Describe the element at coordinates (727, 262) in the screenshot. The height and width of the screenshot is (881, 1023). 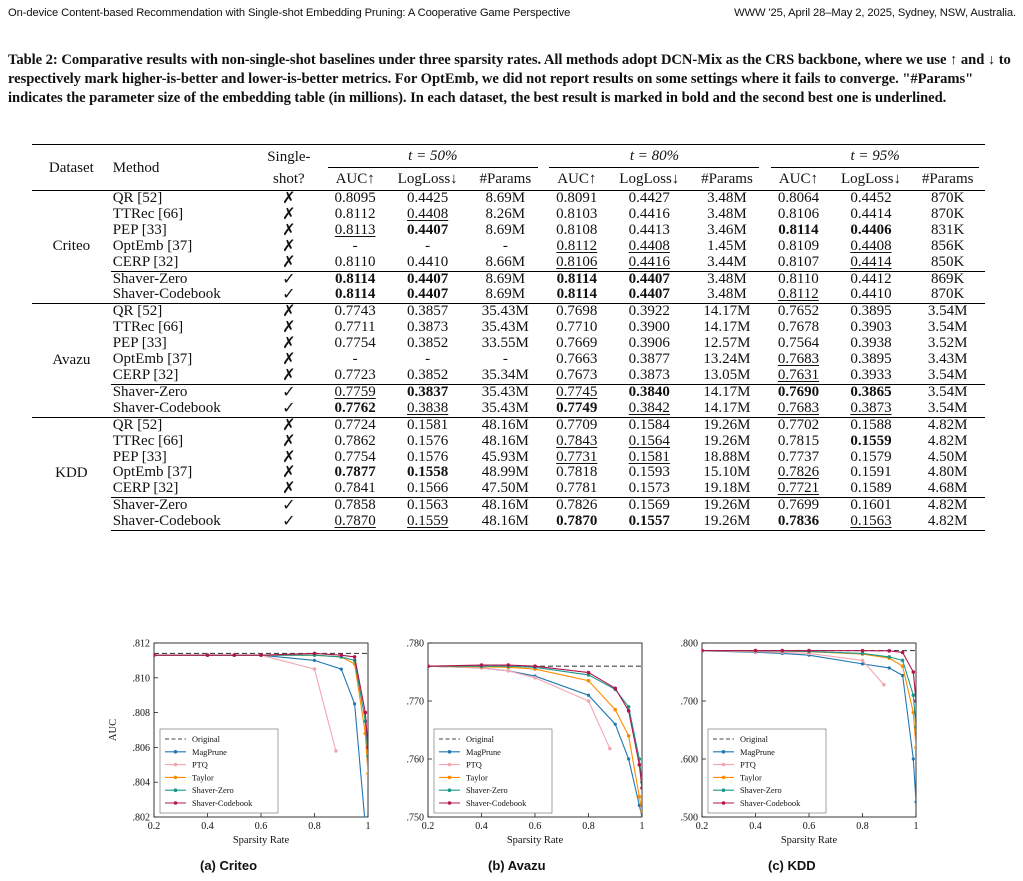
I see `result-cell: 3.44M` at that location.